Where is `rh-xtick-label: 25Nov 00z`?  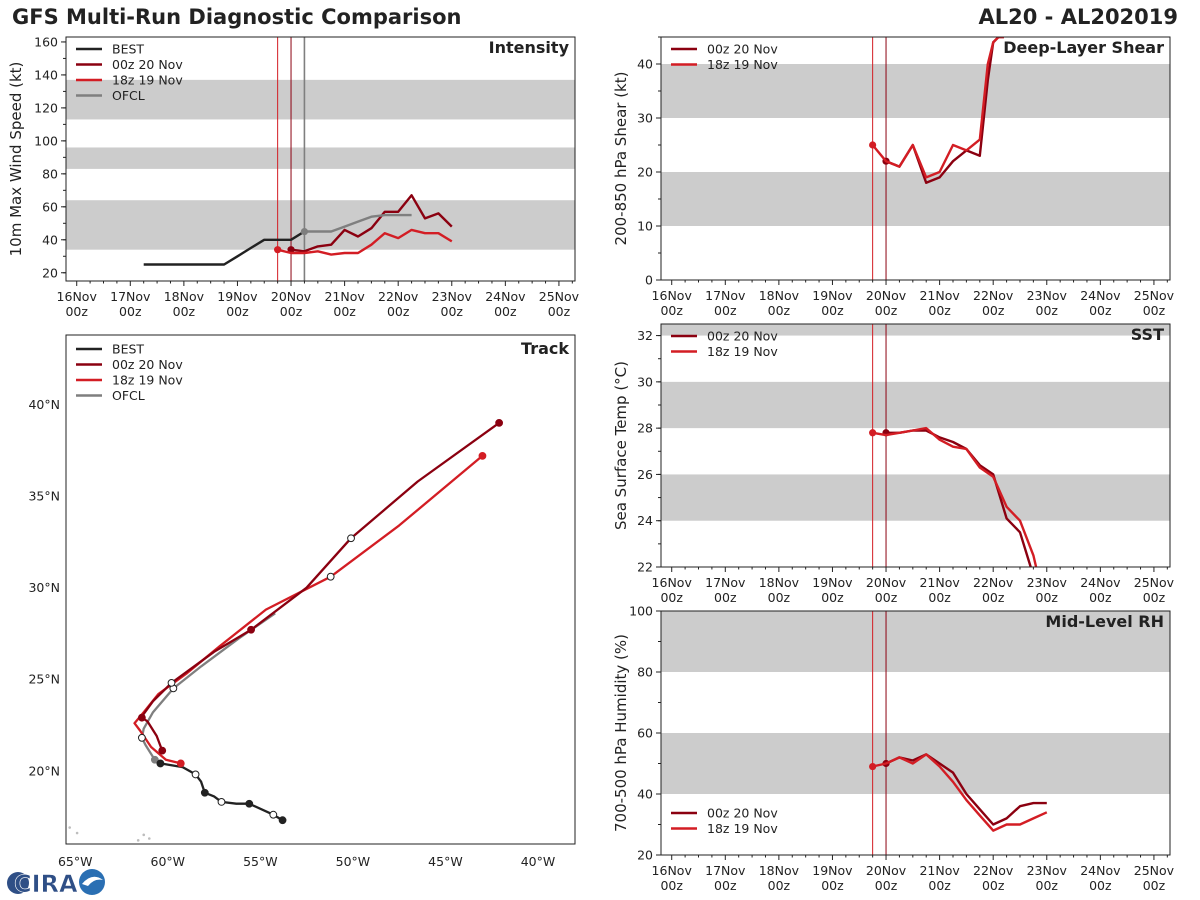
rh-xtick-label: 25Nov 00z is located at coordinates (1154, 878).